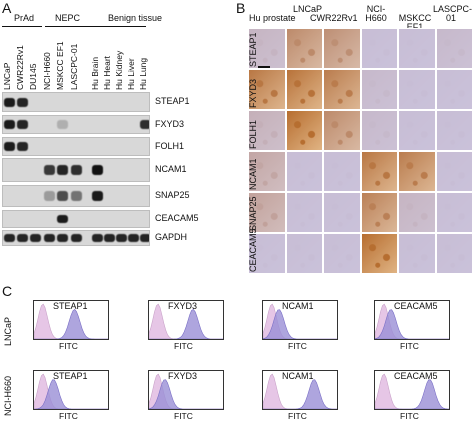 The image size is (474, 438). Describe the element at coordinates (304, 253) in the screenshot. I see `ihc-tile-ceacam5-lncap` at that location.